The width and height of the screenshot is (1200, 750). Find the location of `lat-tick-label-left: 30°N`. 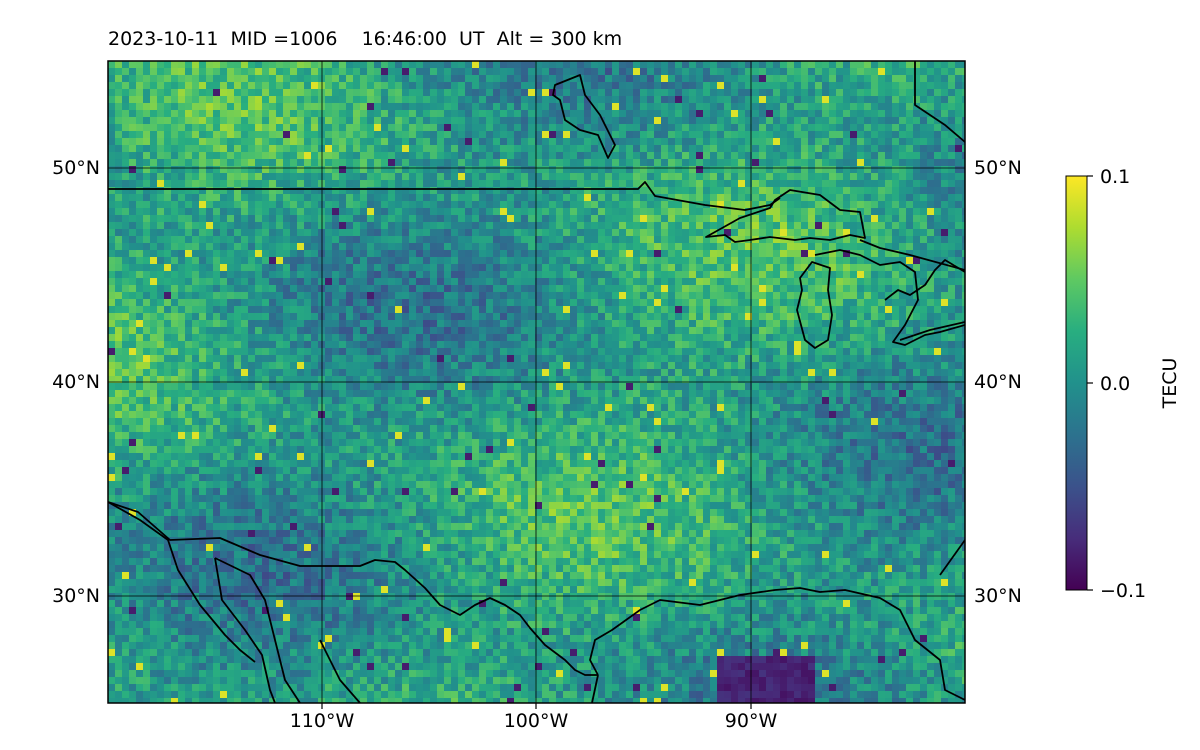

lat-tick-label-left: 30°N is located at coordinates (76, 596).